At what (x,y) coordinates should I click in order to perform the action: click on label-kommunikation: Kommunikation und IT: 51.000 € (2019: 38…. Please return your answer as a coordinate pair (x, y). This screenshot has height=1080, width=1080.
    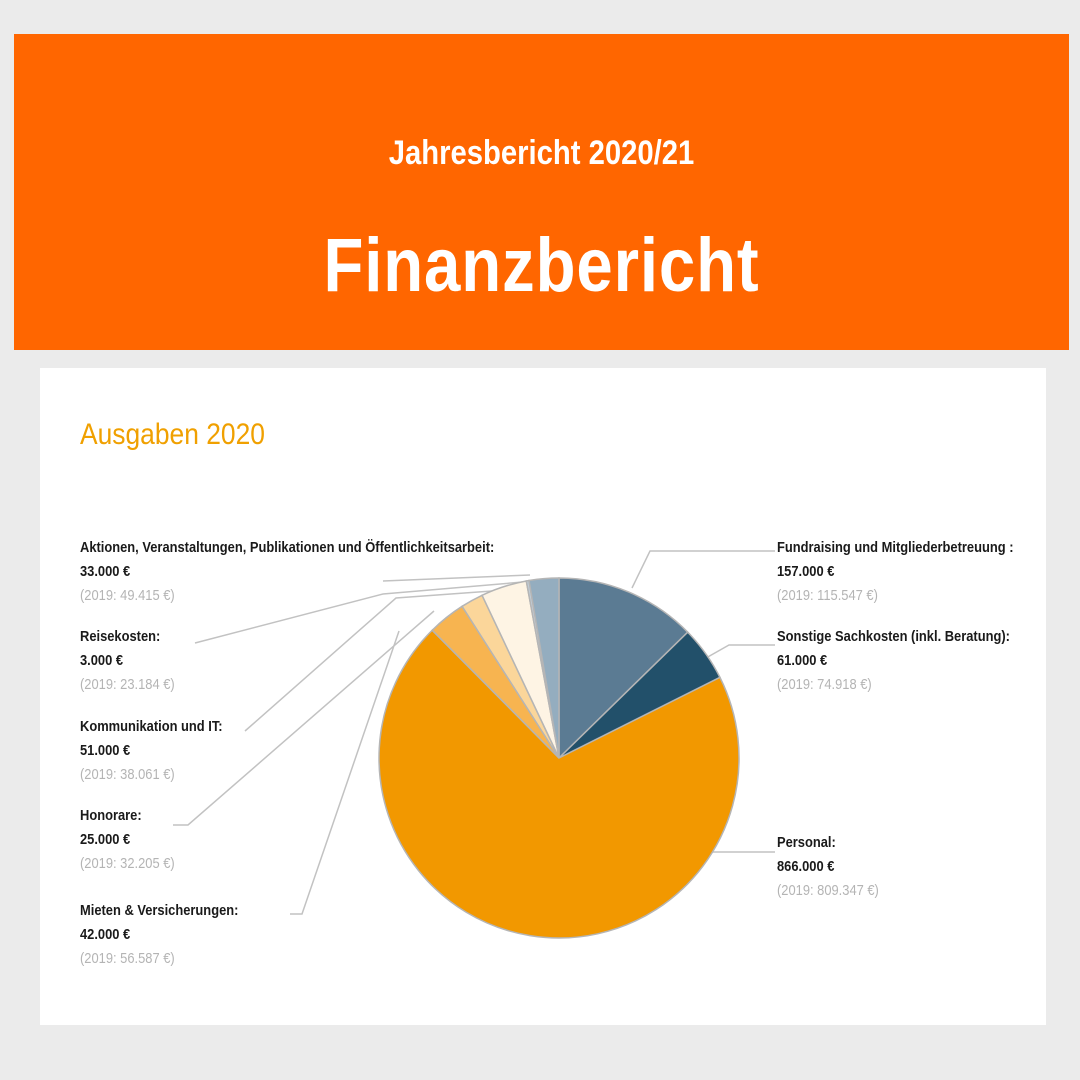
    Looking at the image, I should click on (151, 751).